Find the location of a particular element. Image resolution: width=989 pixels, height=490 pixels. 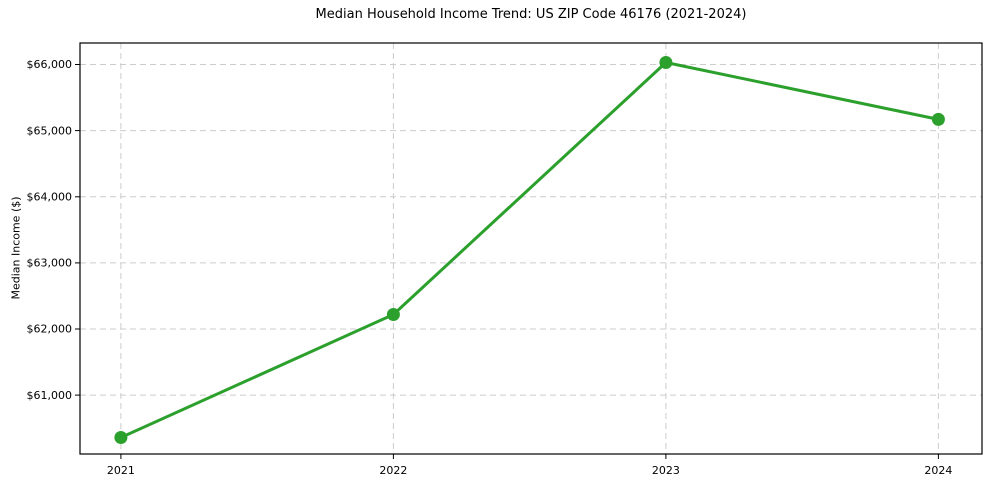

y-tick-label: $62,000 is located at coordinates (50, 329).